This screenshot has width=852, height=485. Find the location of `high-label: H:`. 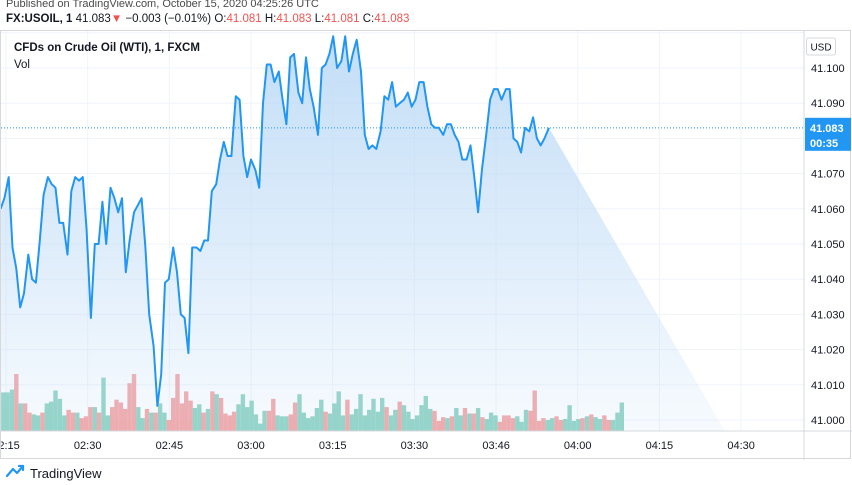

high-label: H: is located at coordinates (270, 19).